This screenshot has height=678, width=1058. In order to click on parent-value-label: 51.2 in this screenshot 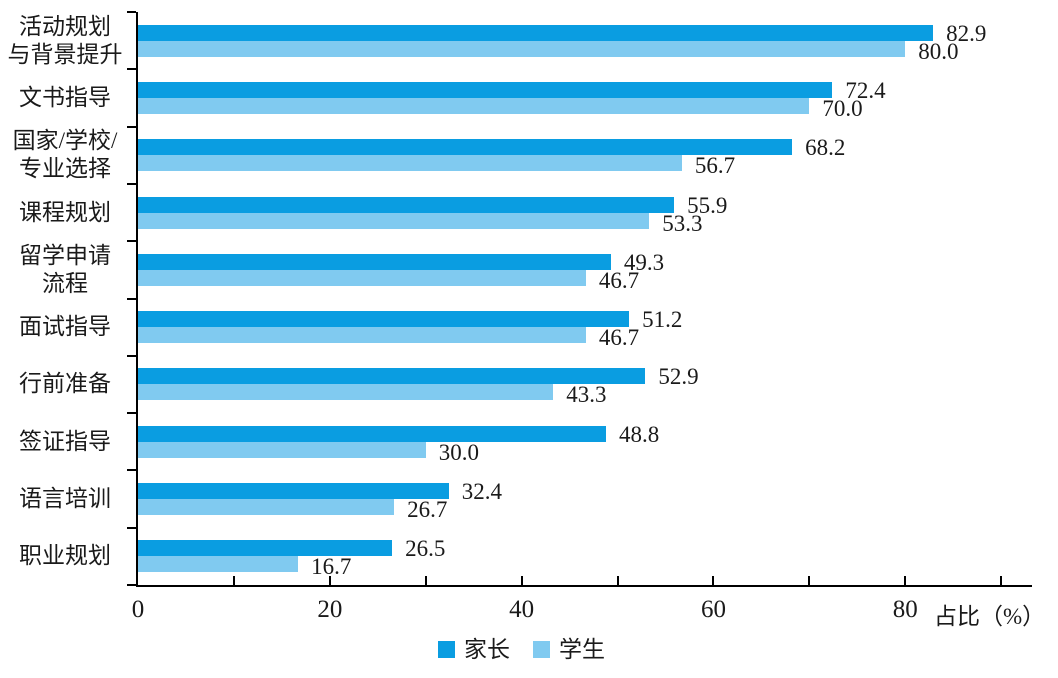, I will do `click(662, 320)`.